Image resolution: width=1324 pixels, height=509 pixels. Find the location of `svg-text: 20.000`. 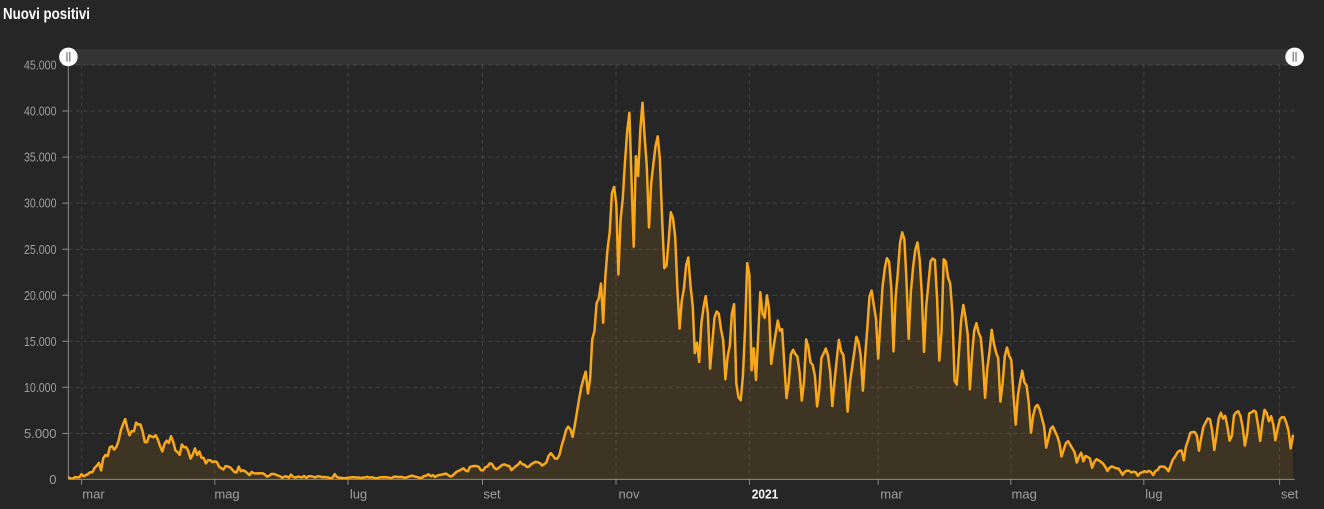

svg-text: 20.000 is located at coordinates (40, 295).